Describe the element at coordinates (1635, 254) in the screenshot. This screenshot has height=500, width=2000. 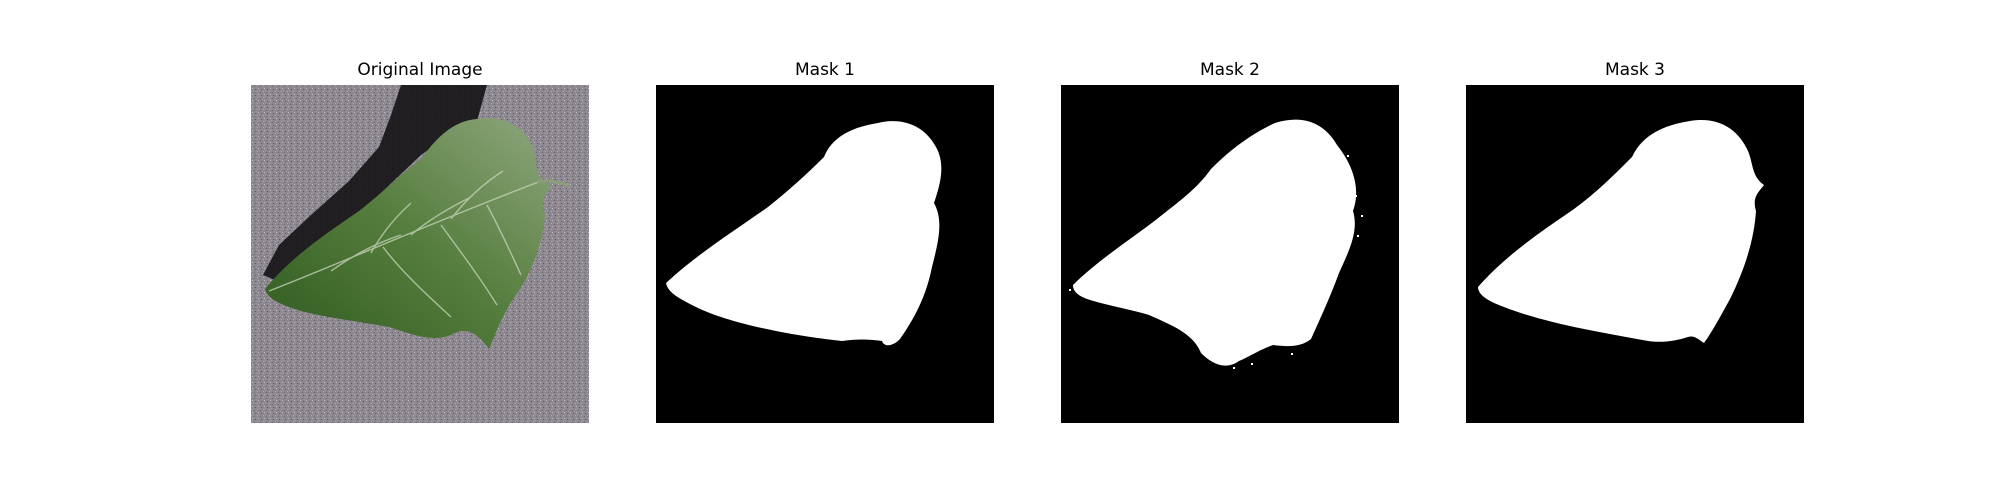
I see `mask-3-image` at that location.